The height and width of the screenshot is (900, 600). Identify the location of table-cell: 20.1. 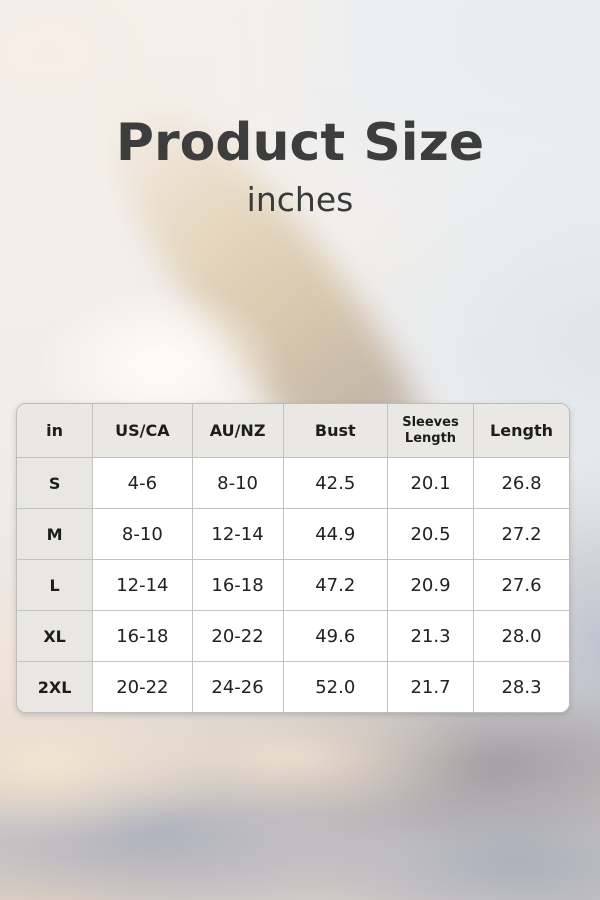
(431, 483).